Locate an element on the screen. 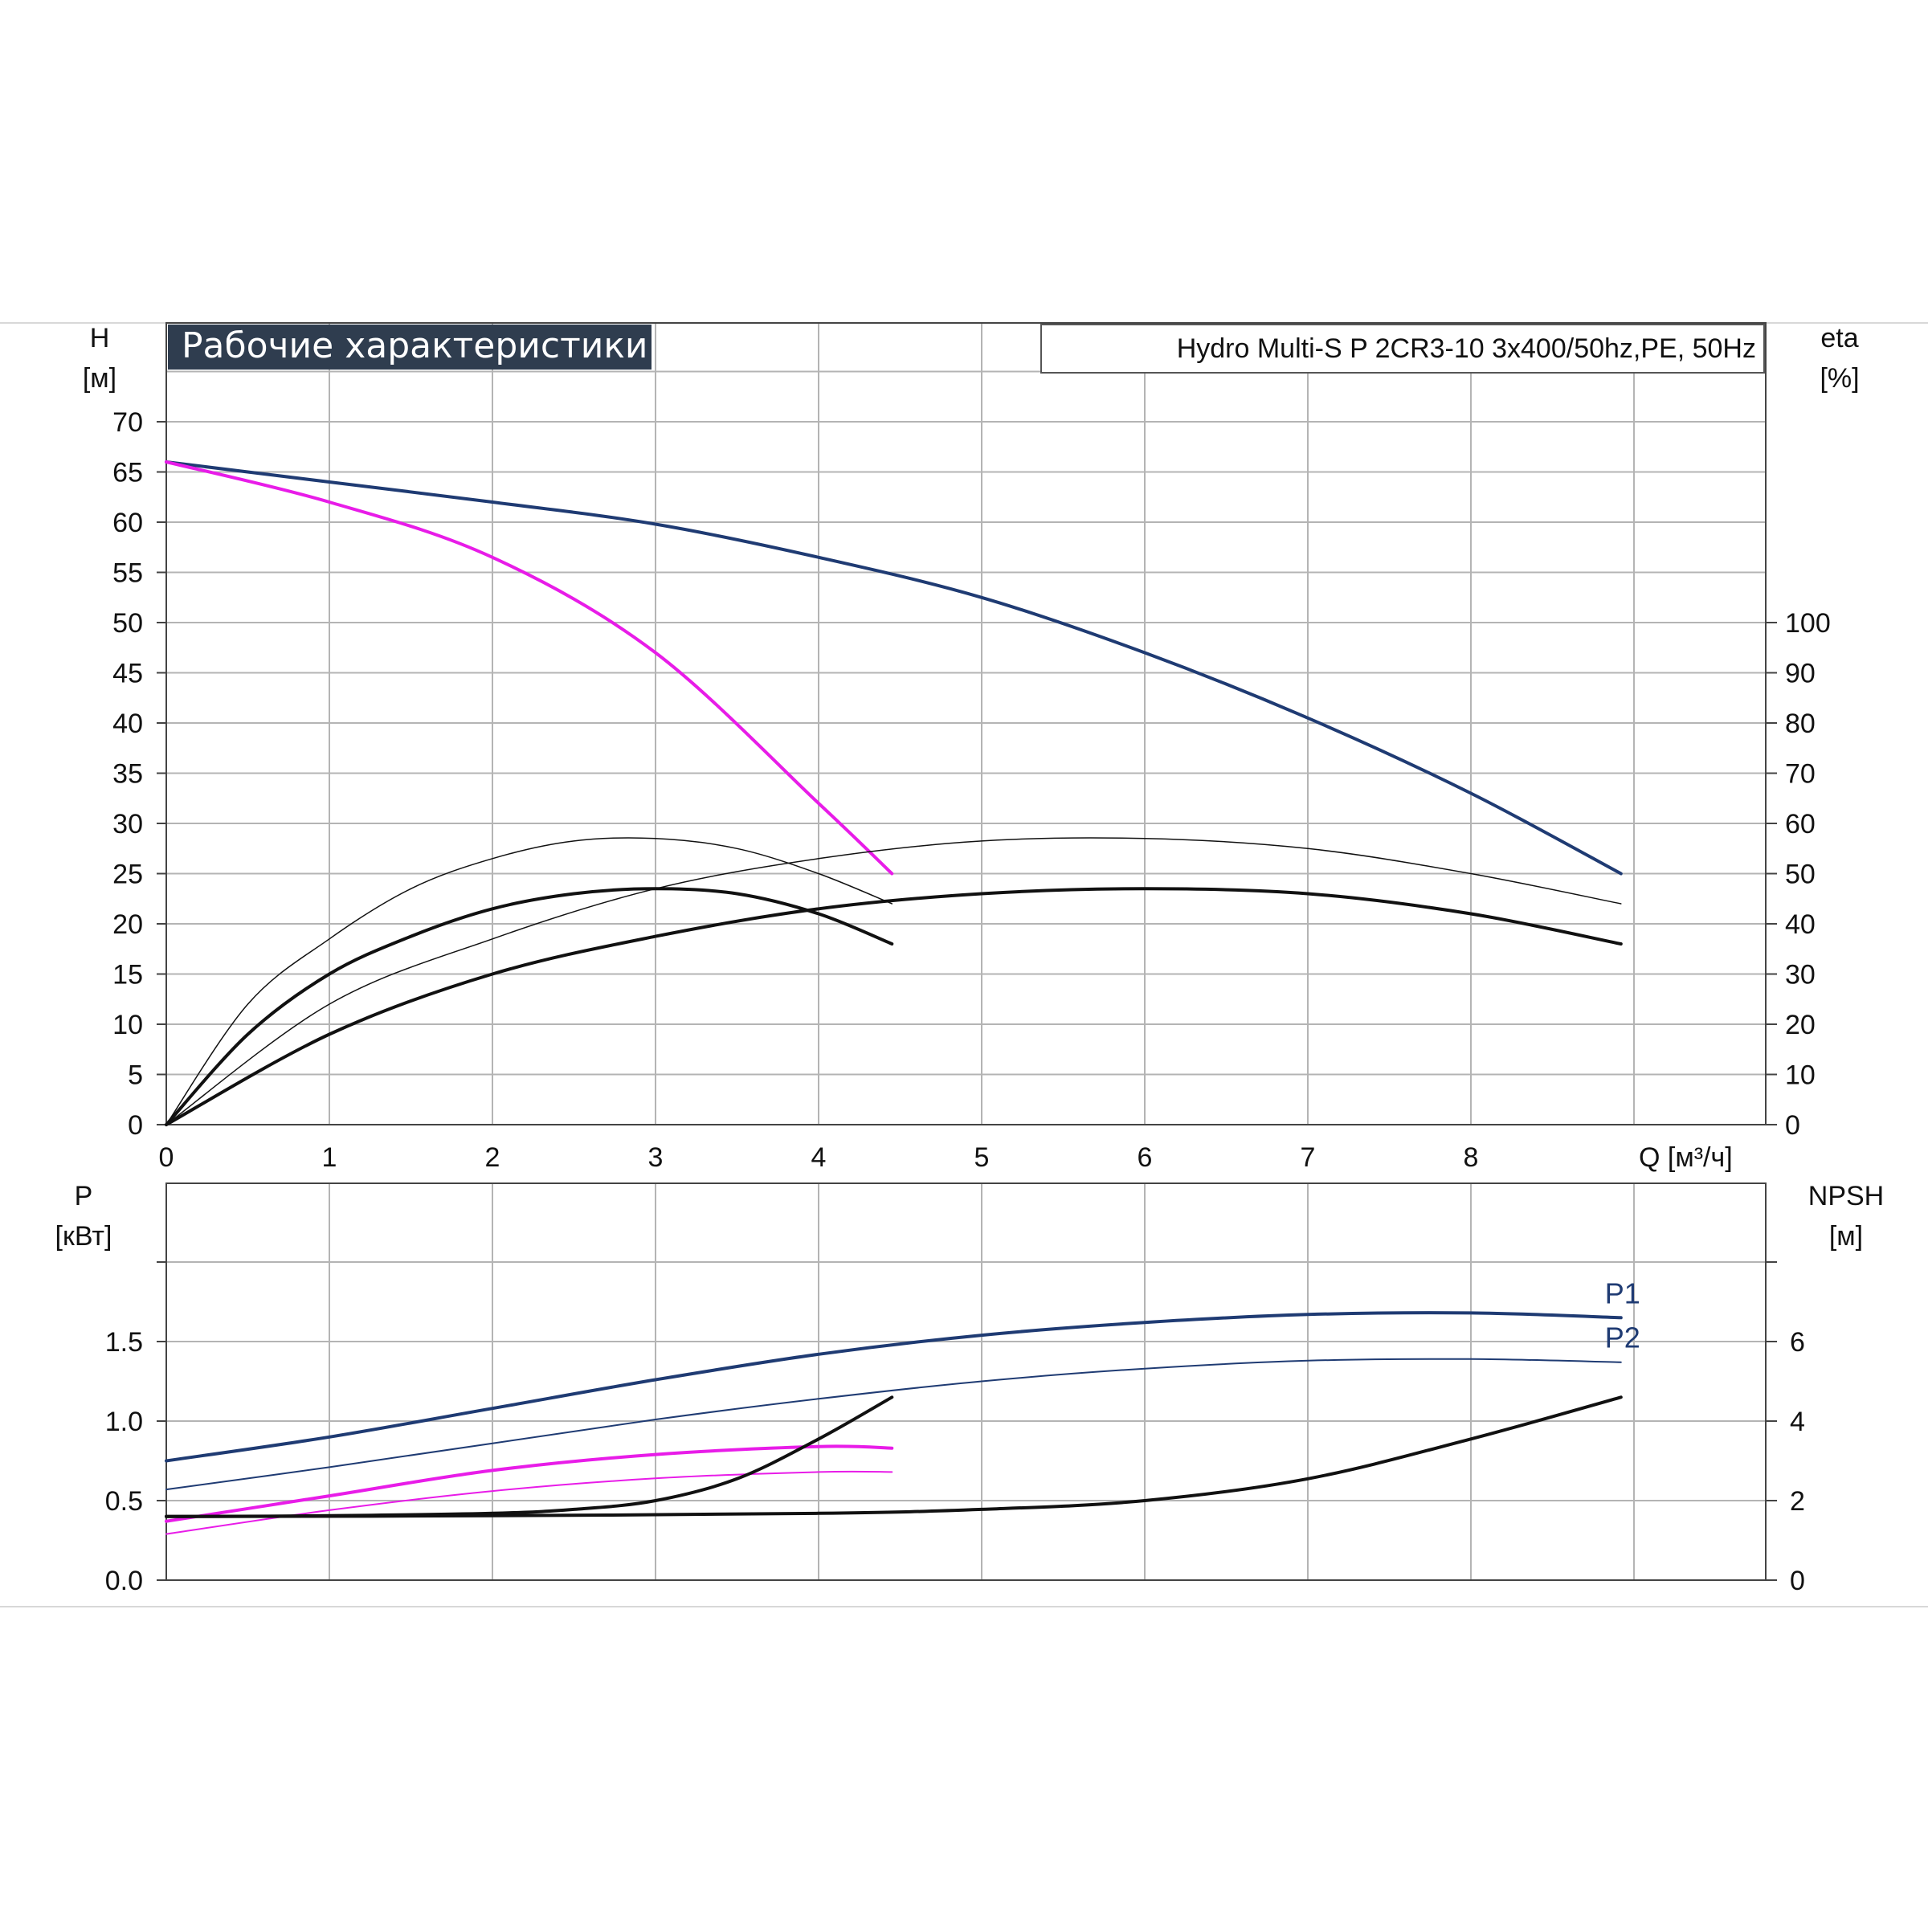 The height and width of the screenshot is (1932, 1928). left-tick-label: 60 is located at coordinates (128, 523).